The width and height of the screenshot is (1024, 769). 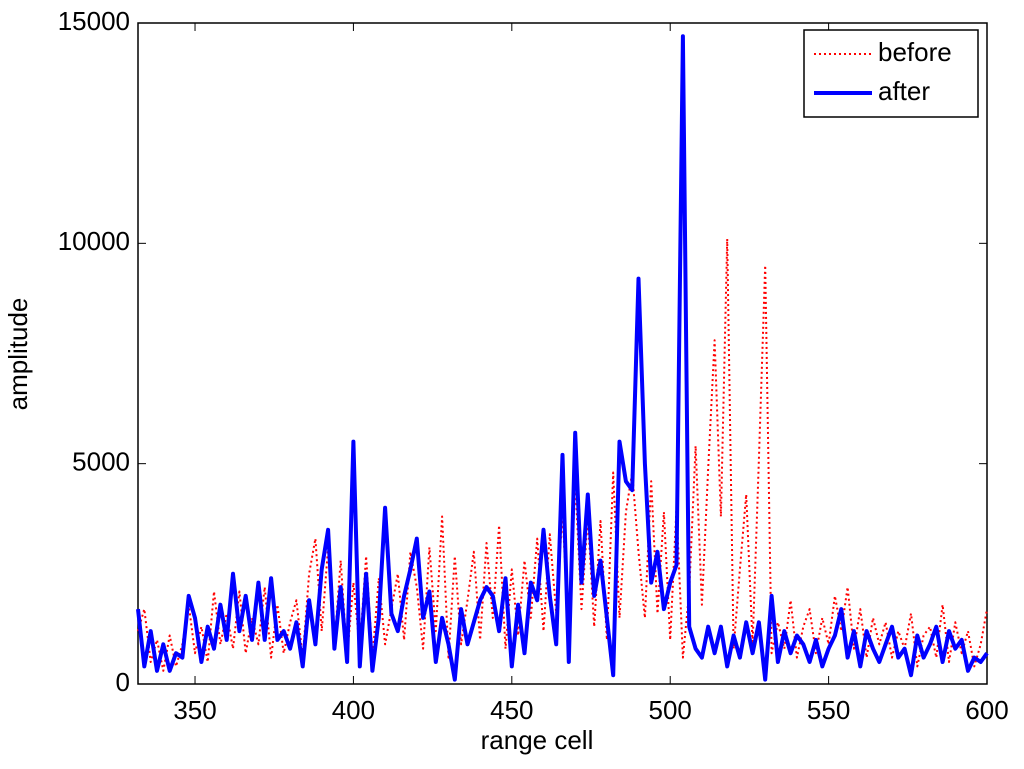 I want to click on y-tick-label: 0, so click(x=123, y=682).